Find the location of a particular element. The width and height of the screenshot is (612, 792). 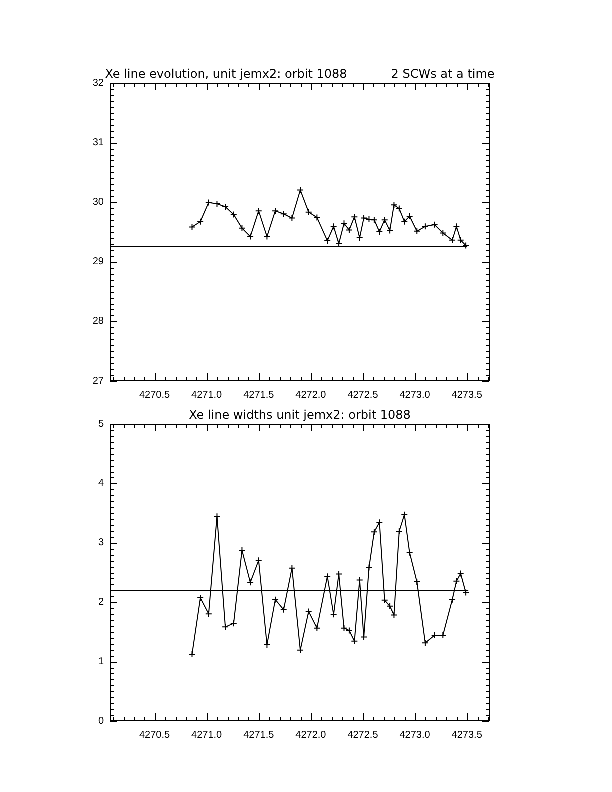

chart-title: Xe line evolution, unit jemx2: orbit 1088 is located at coordinates (226, 74).